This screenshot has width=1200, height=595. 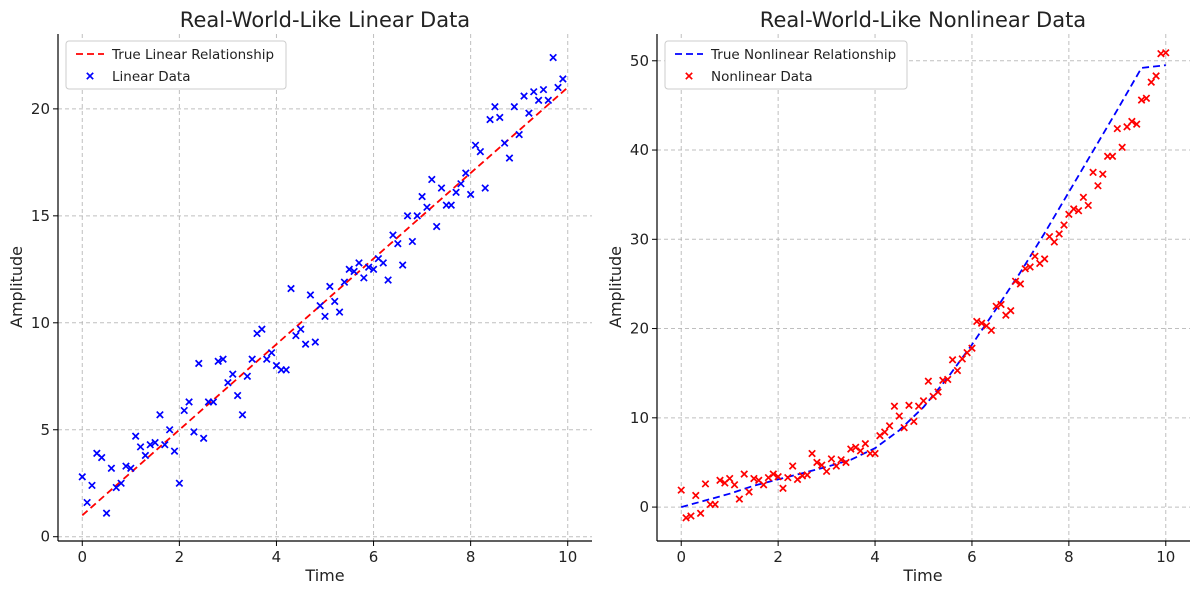 I want to click on y-tick-label: 10, so click(x=40, y=323).